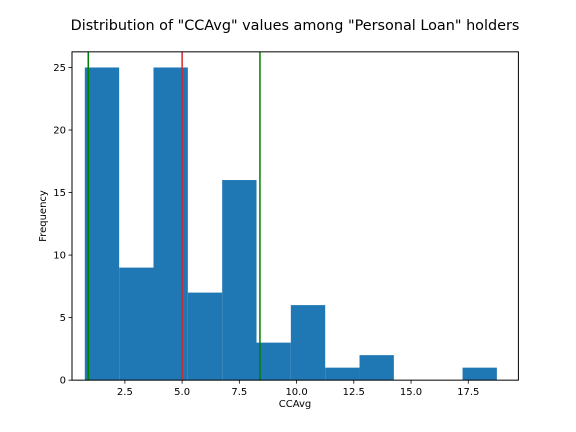 The width and height of the screenshot is (576, 432). What do you see at coordinates (62, 225) in the screenshot?
I see `y-axis-ticks: 0 5 10 15 20 25` at bounding box center [62, 225].